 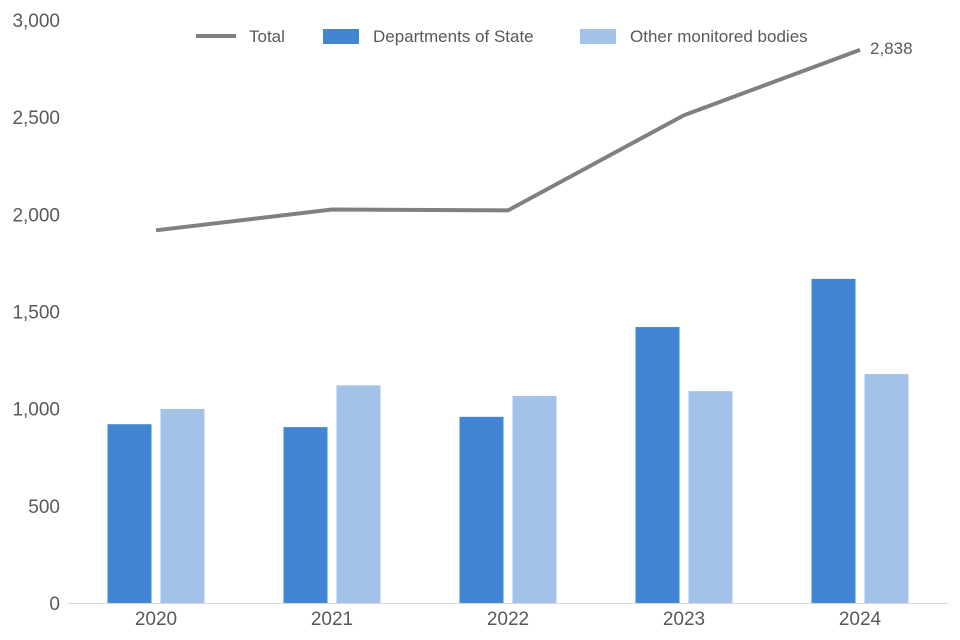 What do you see at coordinates (657, 465) in the screenshot?
I see `bar-departments-of-state-2023` at bounding box center [657, 465].